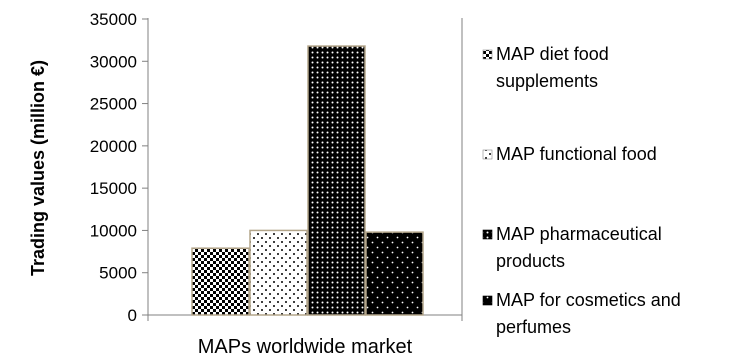 Image resolution: width=751 pixels, height=363 pixels. Describe the element at coordinates (113, 104) in the screenshot. I see `y-tick-label: 25000` at that location.